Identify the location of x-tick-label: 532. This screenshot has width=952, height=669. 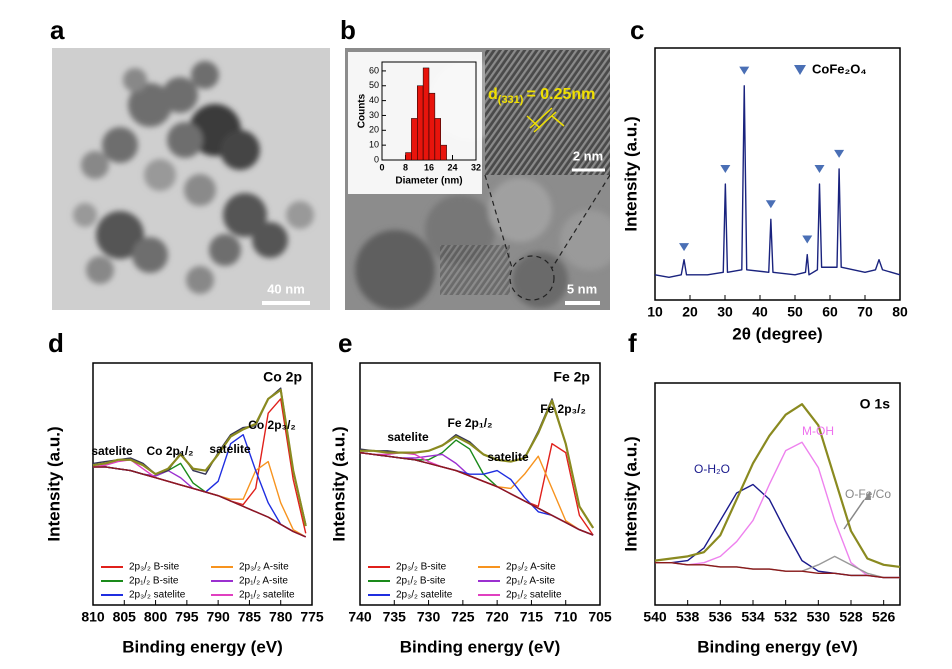
(786, 616).